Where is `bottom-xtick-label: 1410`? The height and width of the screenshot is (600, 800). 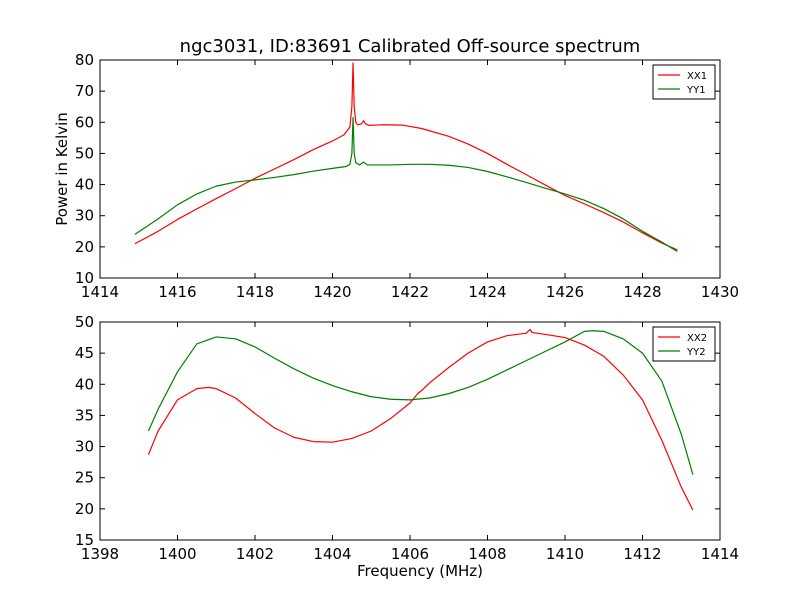
bottom-xtick-label: 1410 is located at coordinates (565, 554).